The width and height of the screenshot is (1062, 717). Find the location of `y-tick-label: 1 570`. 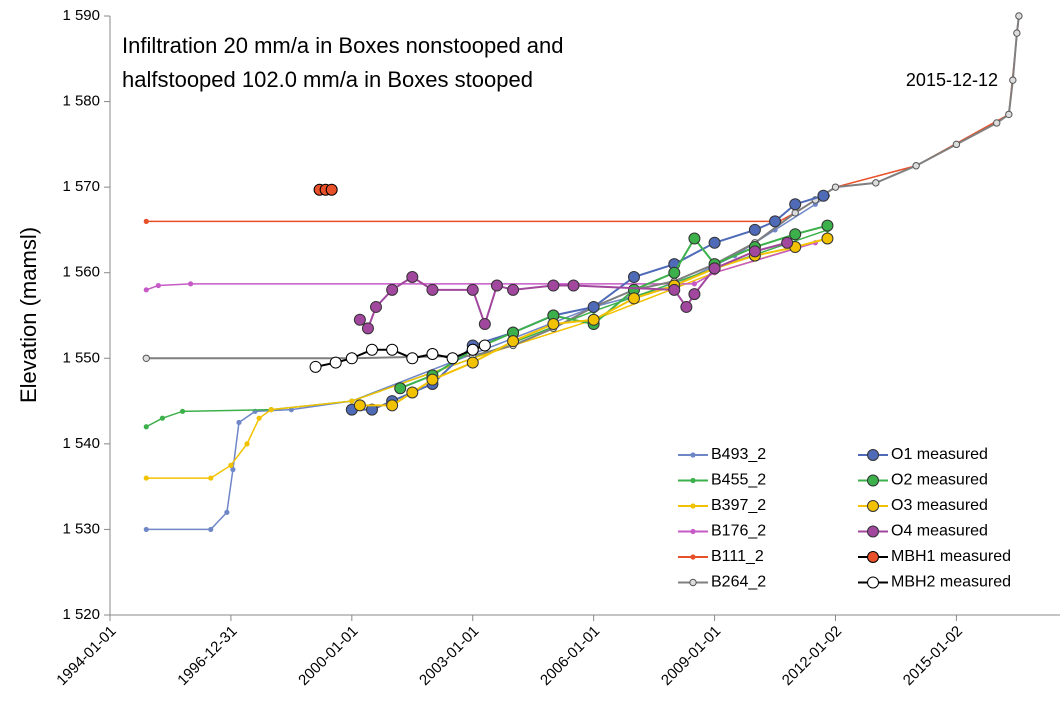

y-tick-label: 1 570 is located at coordinates (81, 186).